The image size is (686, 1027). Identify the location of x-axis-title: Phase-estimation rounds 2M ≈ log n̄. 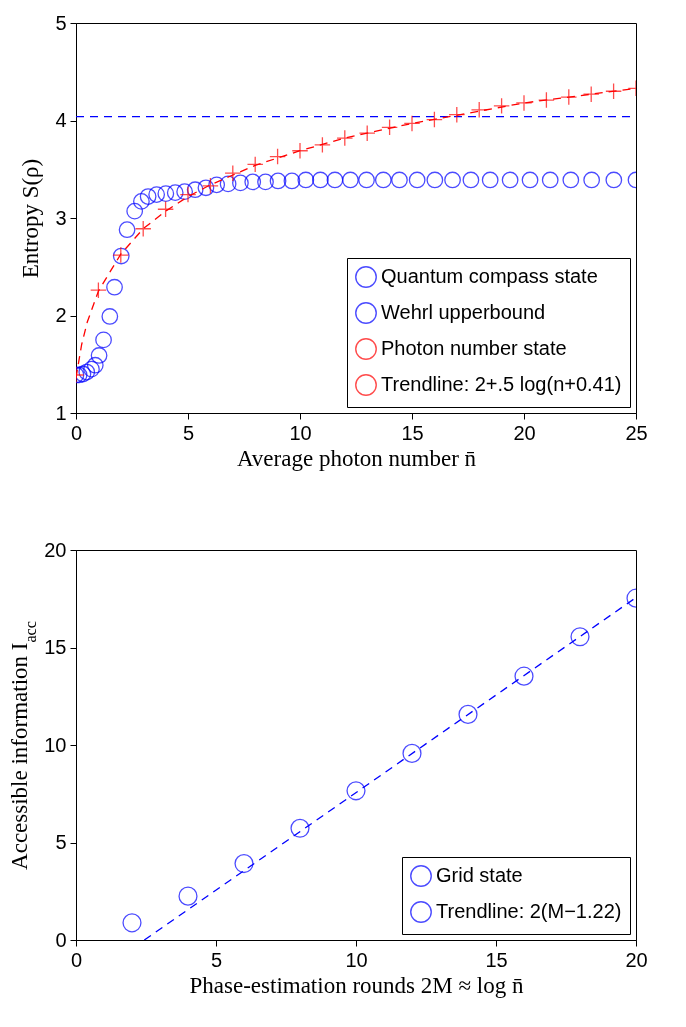
(356, 985).